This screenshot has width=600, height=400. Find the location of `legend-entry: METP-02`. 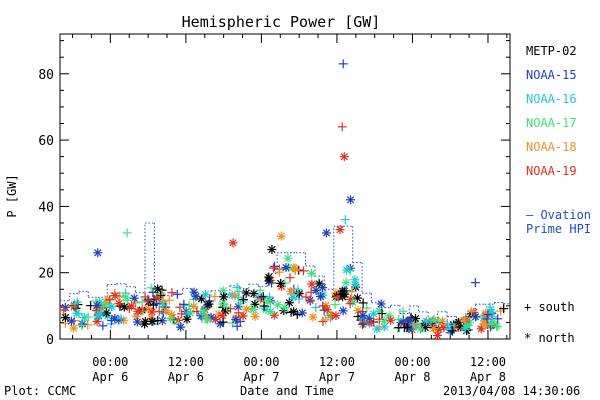

legend-entry: METP-02 is located at coordinates (551, 51).